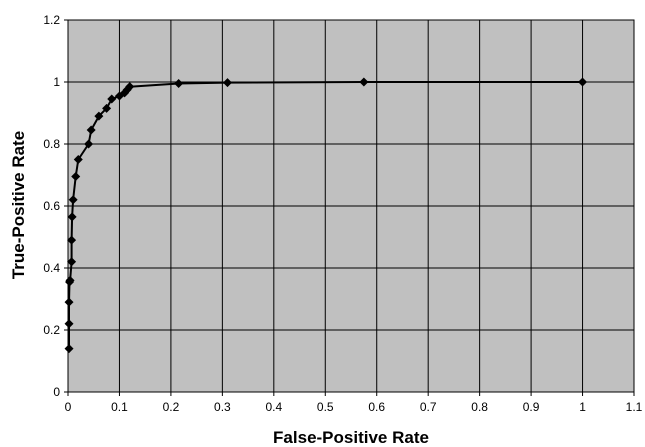 The image size is (645, 447). I want to click on x-tick-label: 0.4, so click(273, 407).